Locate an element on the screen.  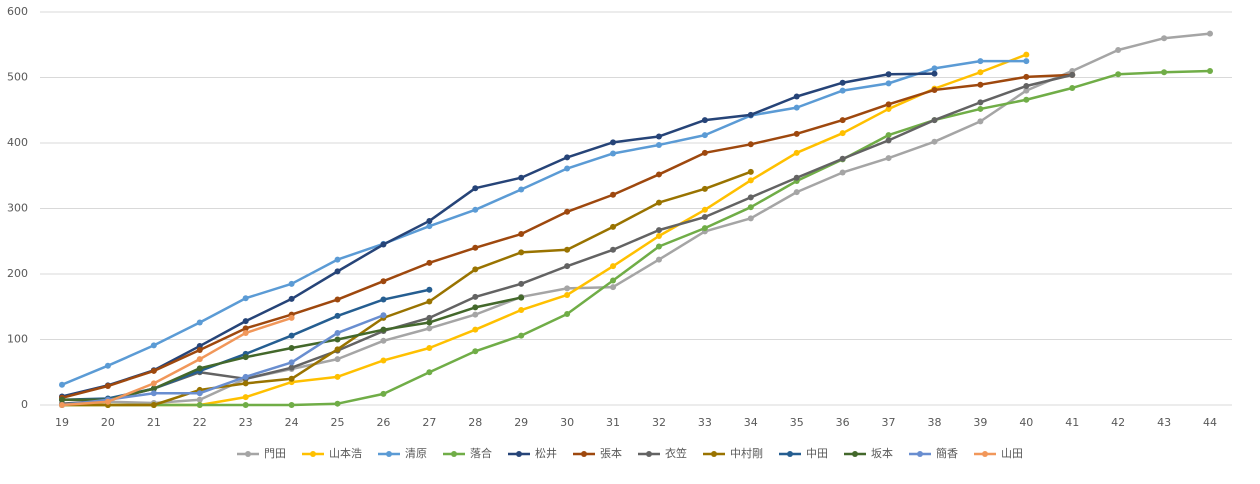
legend-label: 坂本 is located at coordinates (882, 453).